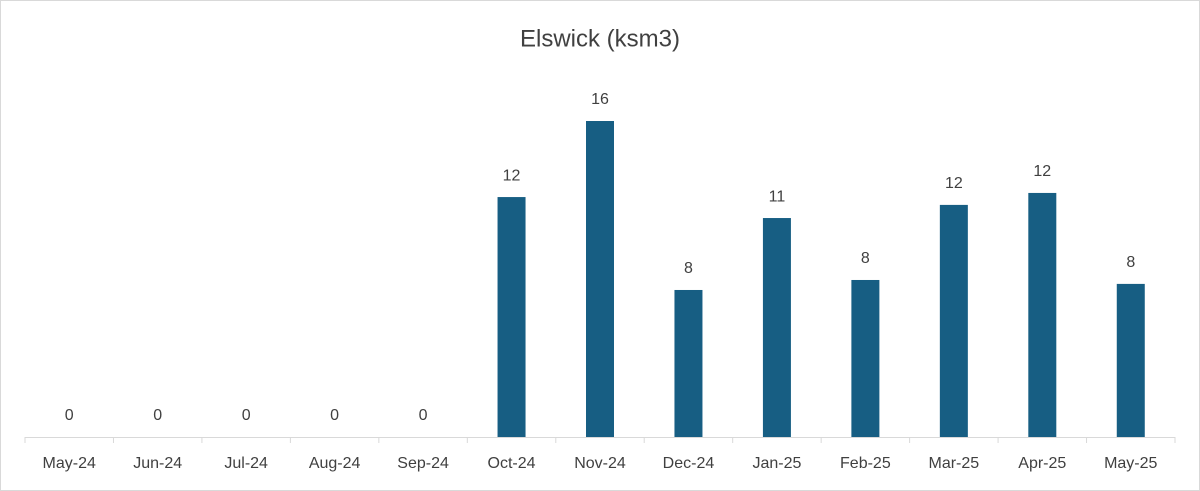 The width and height of the screenshot is (1200, 491). Describe the element at coordinates (423, 463) in the screenshot. I see `x-tick-label: Sep-24` at that location.